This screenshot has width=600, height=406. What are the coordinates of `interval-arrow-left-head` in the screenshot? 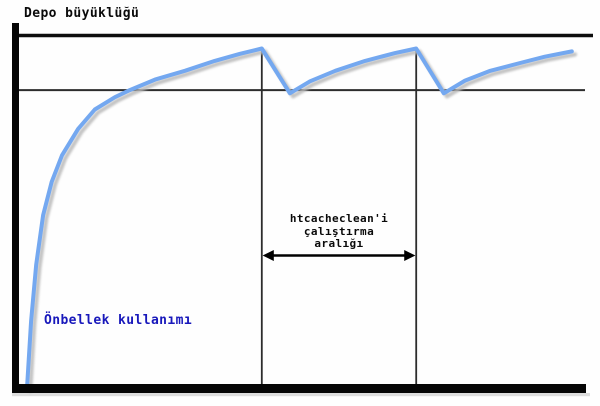 It's located at (268, 255).